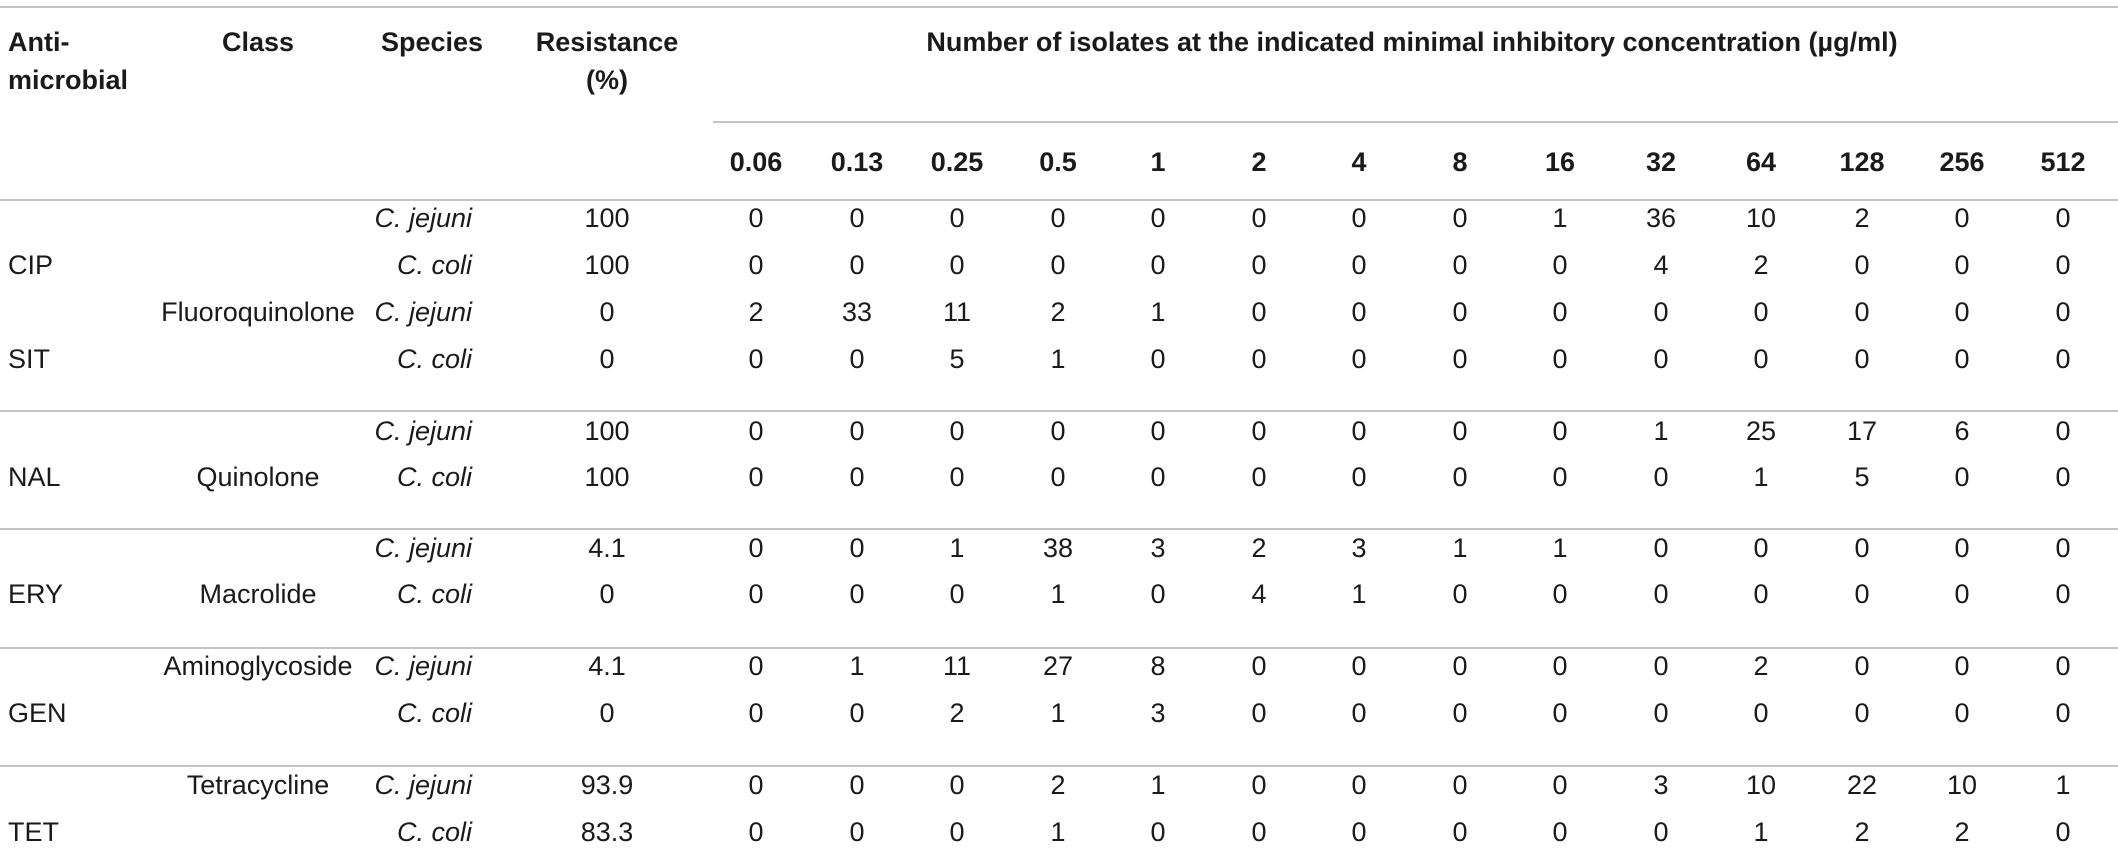 This screenshot has height=865, width=2118. What do you see at coordinates (1259, 162) in the screenshot?
I see `concentration-header: 2` at bounding box center [1259, 162].